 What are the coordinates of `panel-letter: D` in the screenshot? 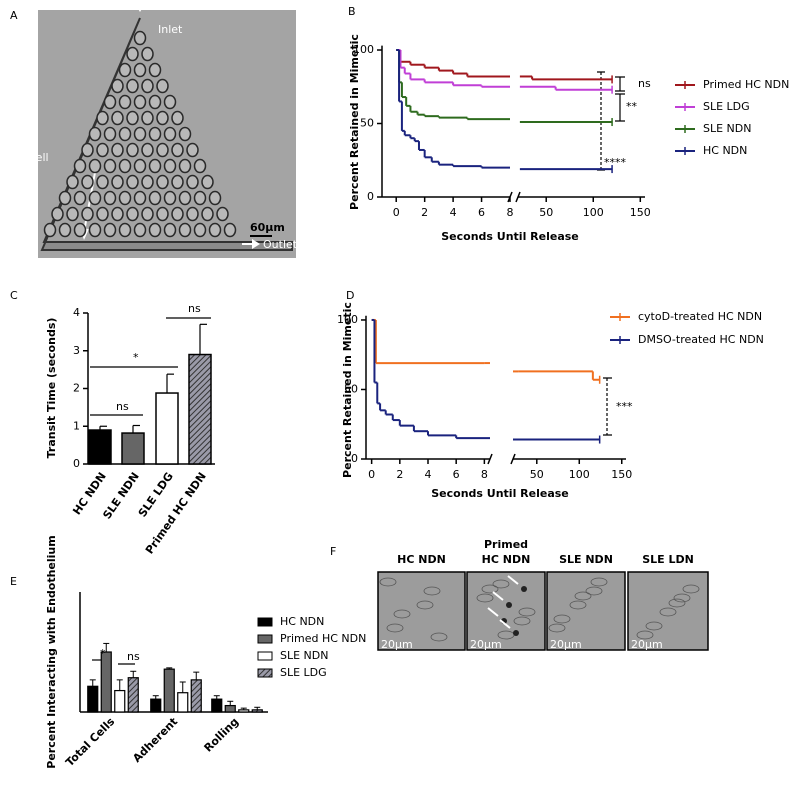 It's located at (350, 295).